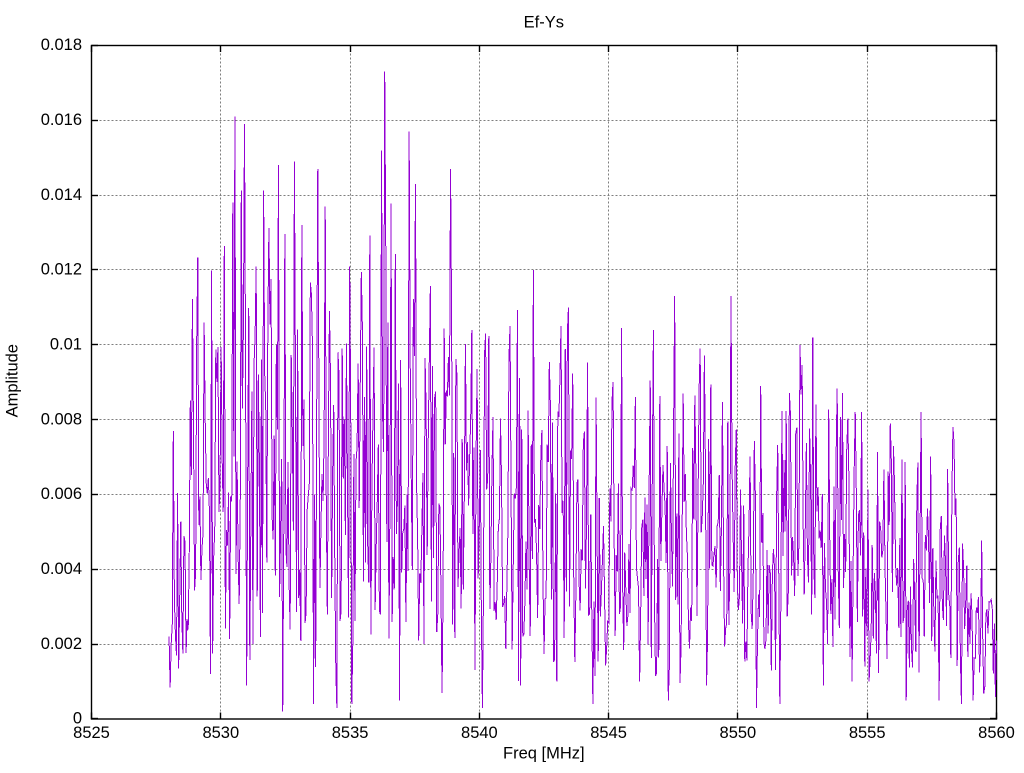 This screenshot has height=773, width=1024. I want to click on svg-text: 8540, so click(479, 733).